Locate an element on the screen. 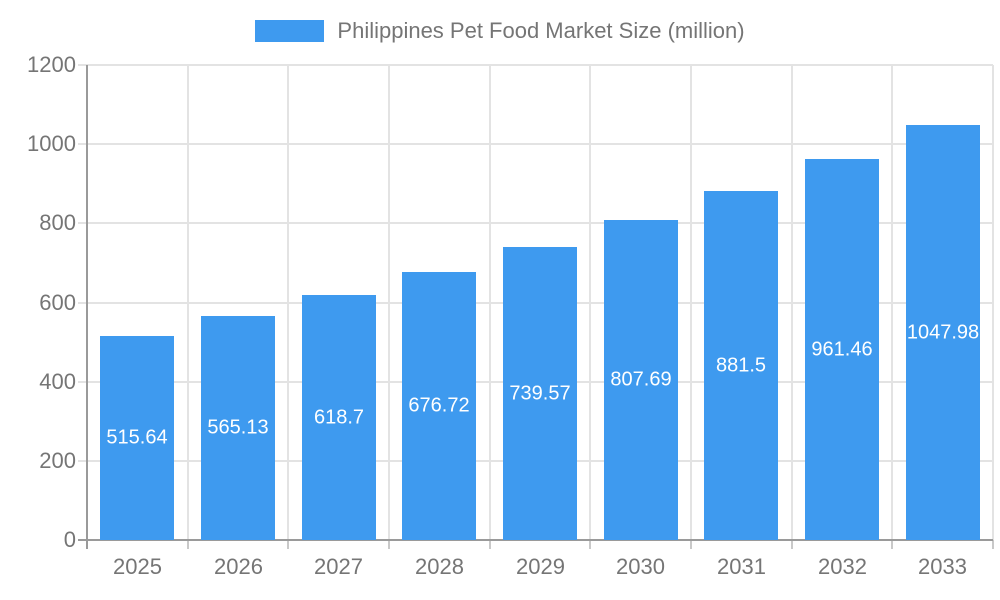 The image size is (1000, 600). bar-2033: 1047.98 is located at coordinates (943, 332).